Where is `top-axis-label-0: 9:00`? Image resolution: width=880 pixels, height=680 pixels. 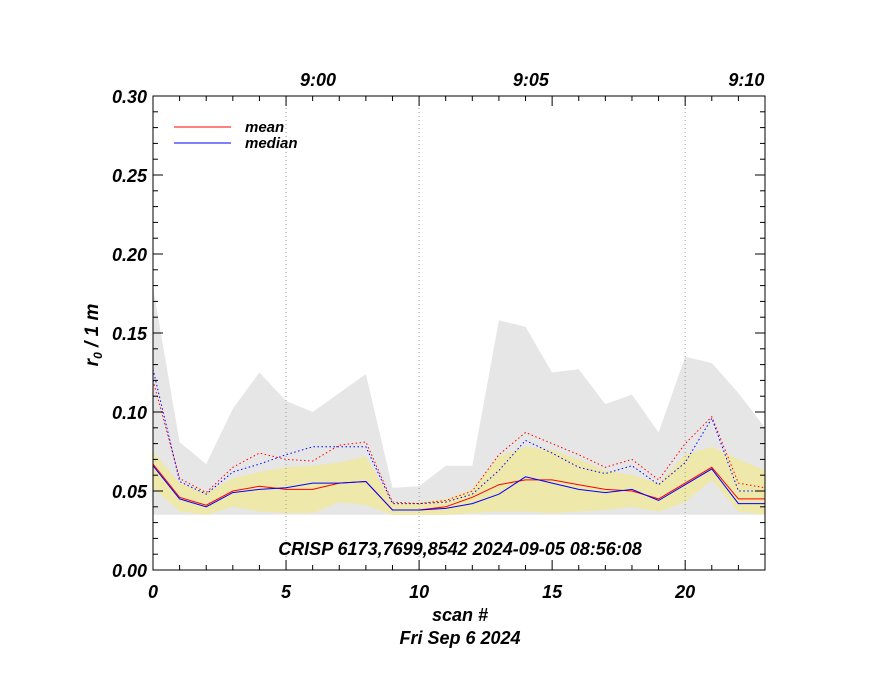
top-axis-label-0: 9:00 is located at coordinates (318, 80).